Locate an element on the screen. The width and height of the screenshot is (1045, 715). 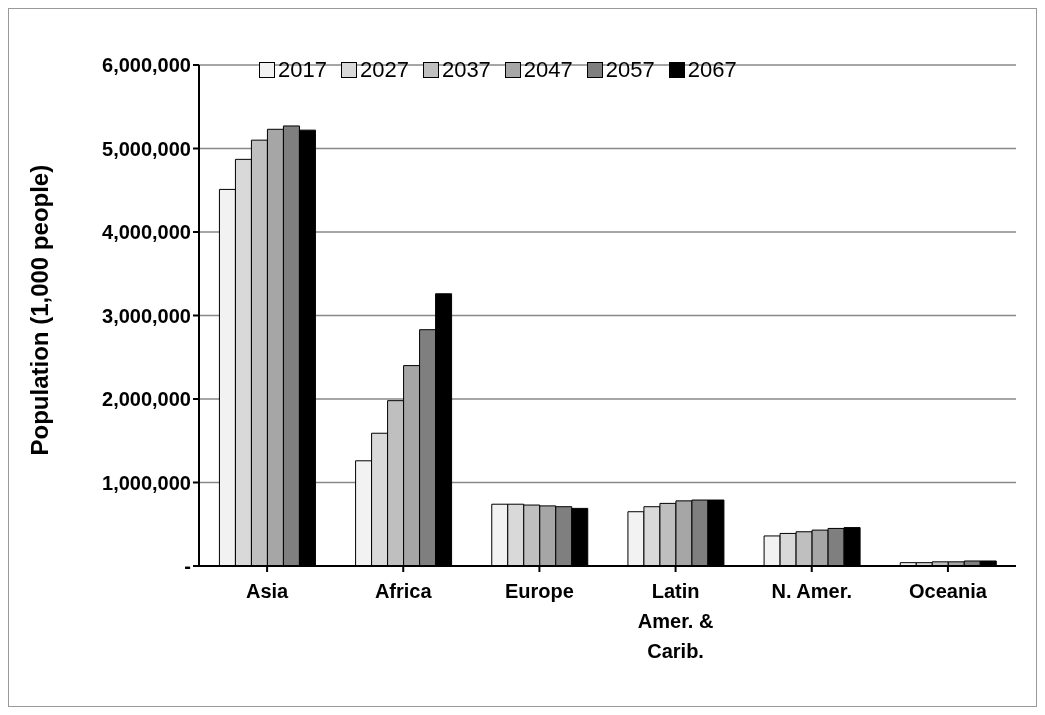
legend-label: 2037 is located at coordinates (466, 70).